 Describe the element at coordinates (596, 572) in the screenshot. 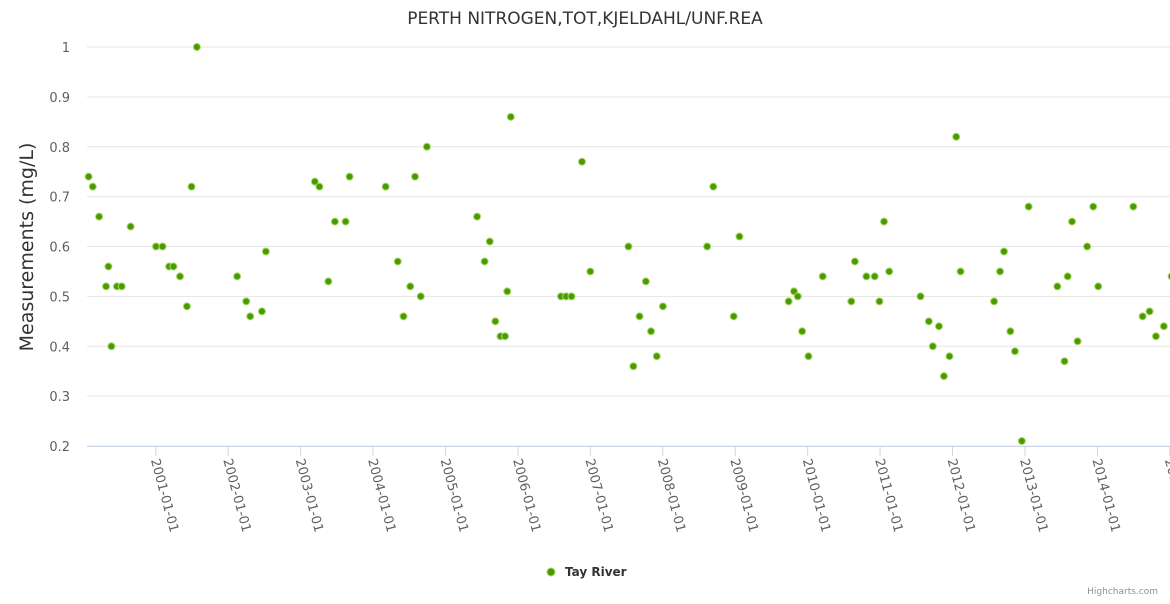

I see `legend-label: Tay River` at that location.